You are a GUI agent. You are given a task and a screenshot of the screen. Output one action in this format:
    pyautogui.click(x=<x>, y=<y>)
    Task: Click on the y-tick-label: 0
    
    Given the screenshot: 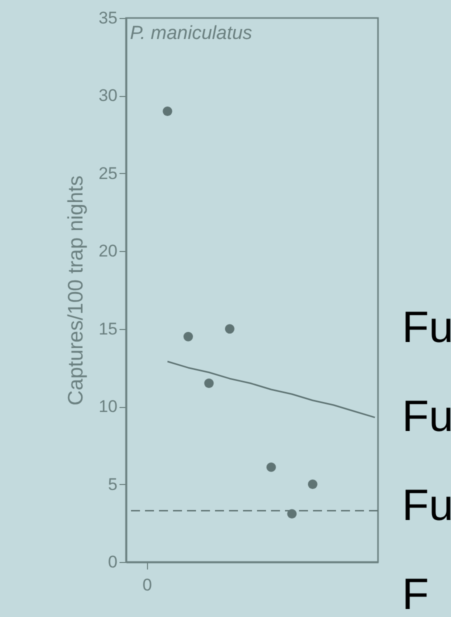 What is the action you would take?
    pyautogui.click(x=113, y=562)
    